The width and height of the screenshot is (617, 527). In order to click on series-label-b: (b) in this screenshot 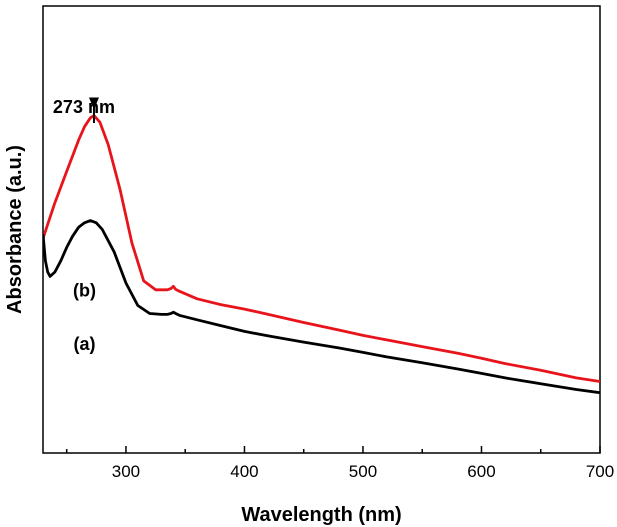, I will do `click(84, 291)`.